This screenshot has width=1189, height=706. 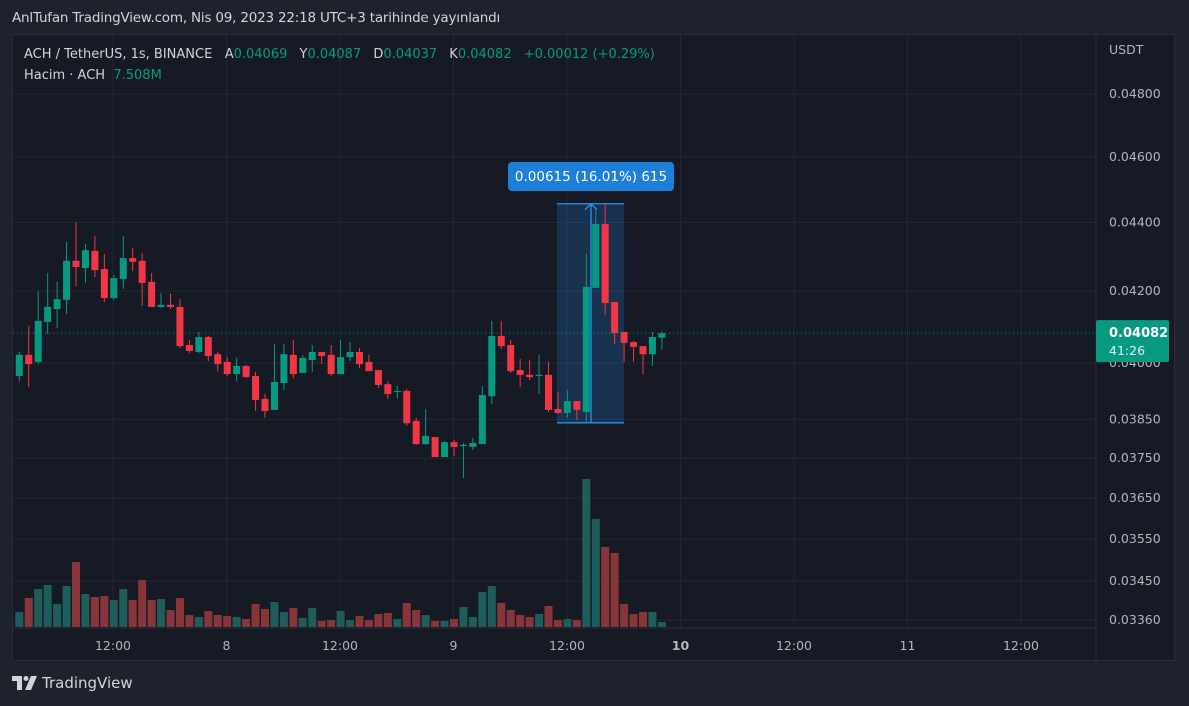 What do you see at coordinates (1135, 580) in the screenshot?
I see `price-tick: 0.03450` at bounding box center [1135, 580].